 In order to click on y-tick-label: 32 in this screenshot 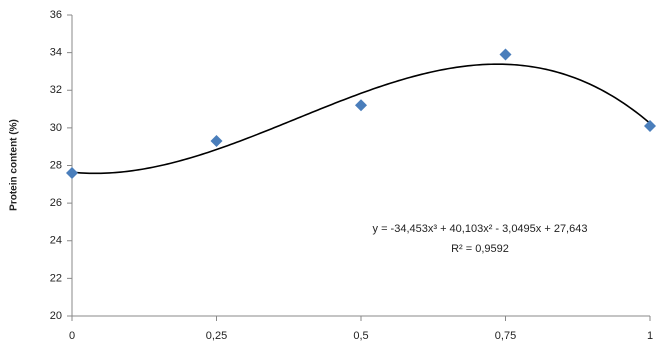, I will do `click(56, 90)`.